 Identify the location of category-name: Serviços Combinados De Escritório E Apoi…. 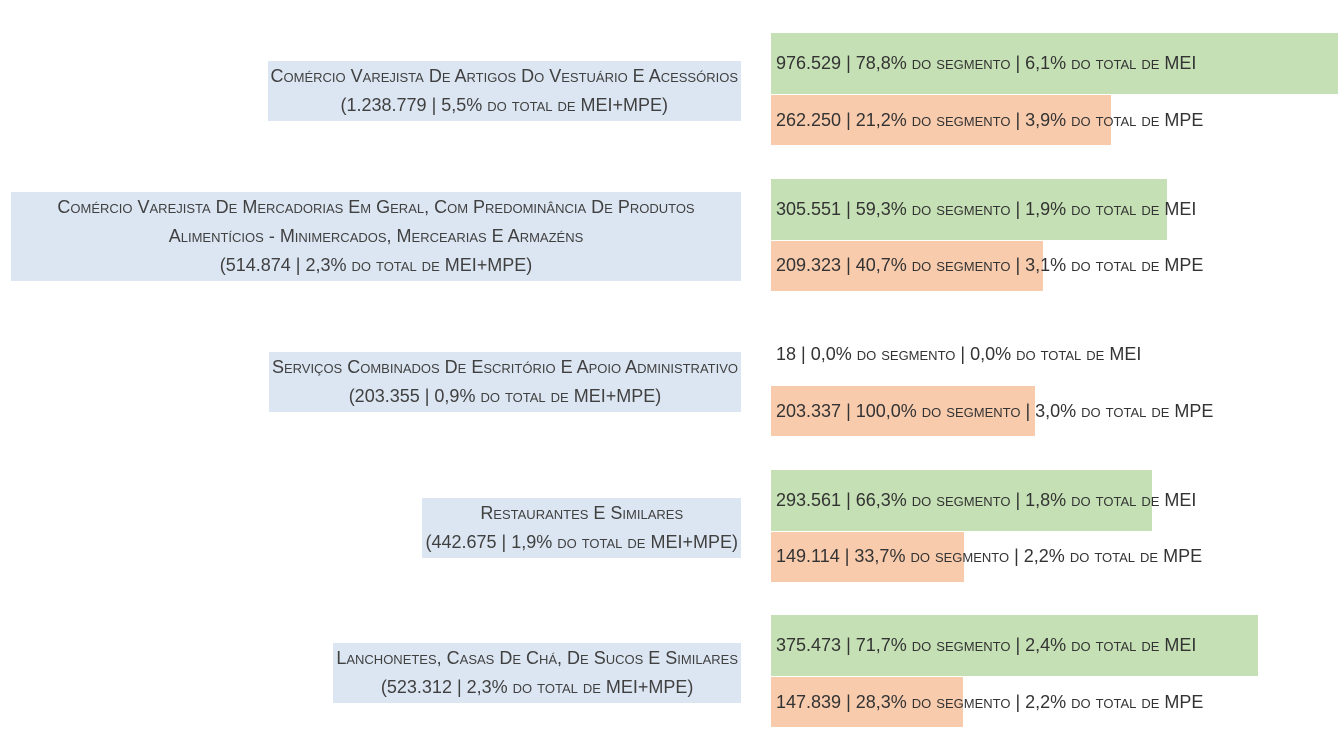
(504, 367).